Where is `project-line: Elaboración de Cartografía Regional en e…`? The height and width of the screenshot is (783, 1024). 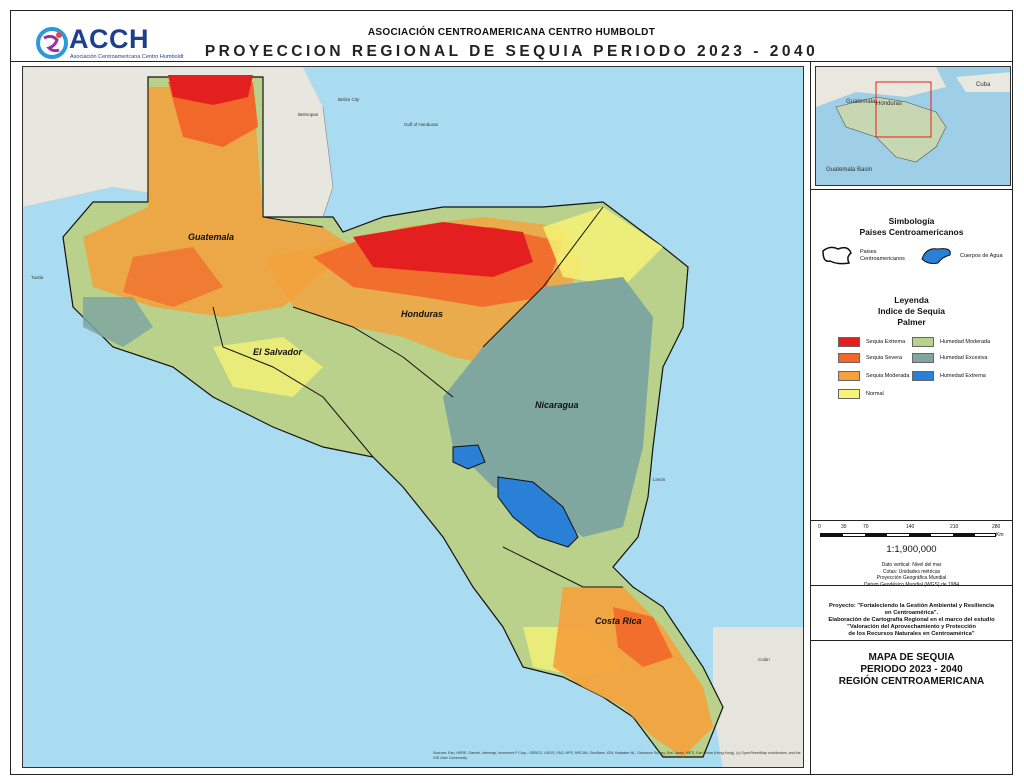
project-line: Elaboración de Cartografía Regional en e… is located at coordinates (911, 620).